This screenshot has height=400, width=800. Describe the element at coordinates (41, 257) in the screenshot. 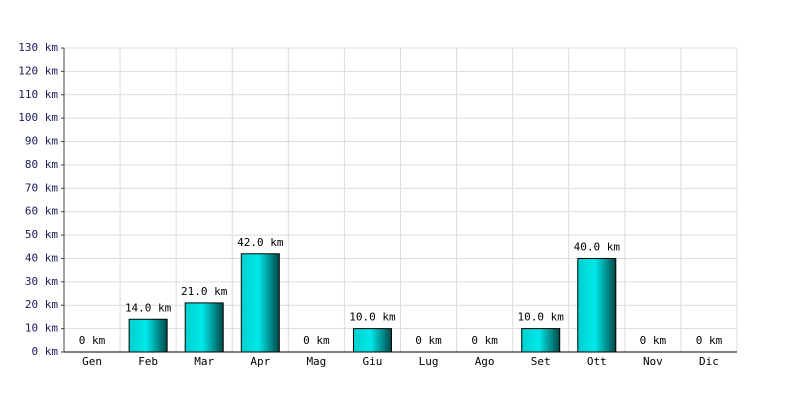

I see `y-tick-label: 40 km` at that location.